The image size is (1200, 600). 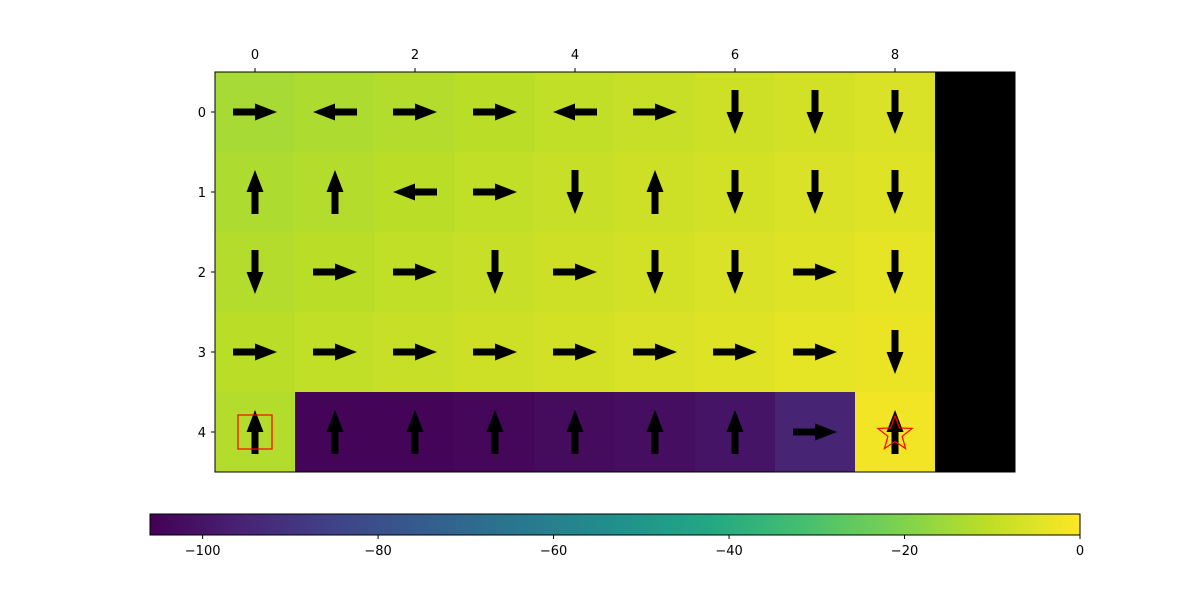 I want to click on x-axis: 0 2 4 6 8, so click(x=575, y=60).